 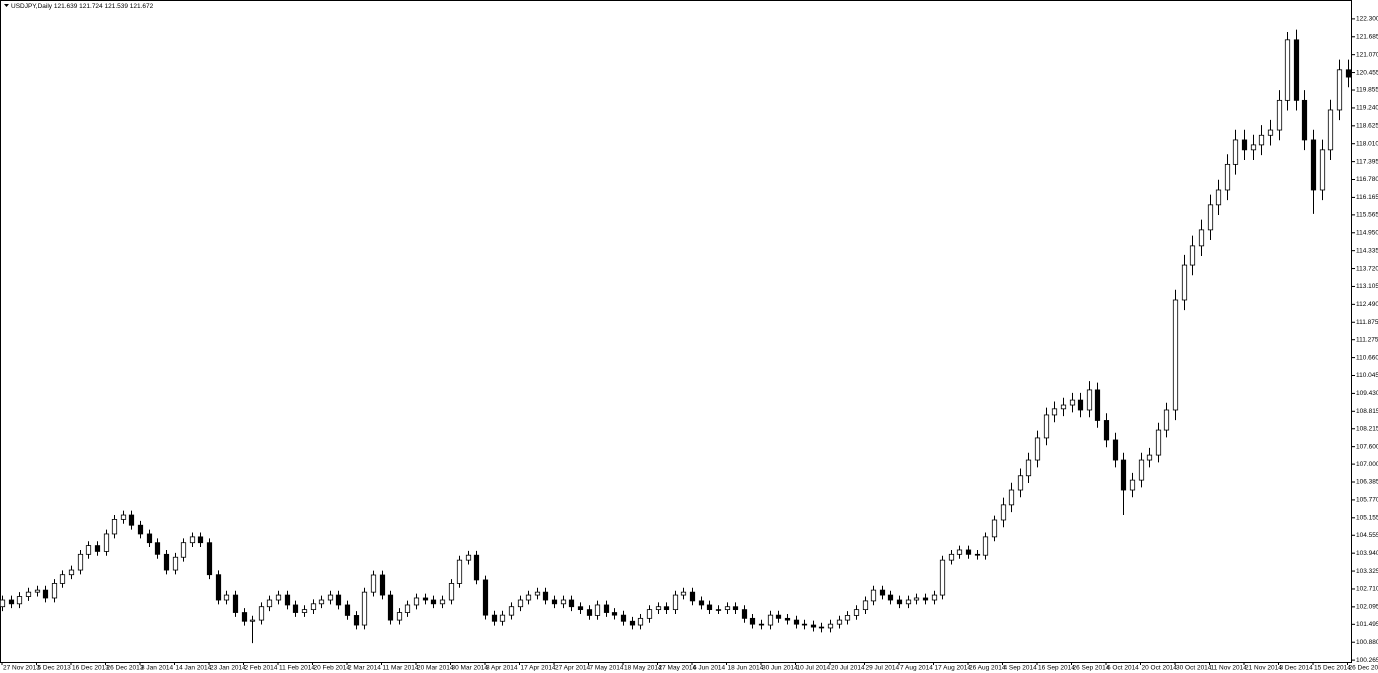 What do you see at coordinates (364, 668) in the screenshot?
I see `x-tick-label: 2 Mar 2014` at bounding box center [364, 668].